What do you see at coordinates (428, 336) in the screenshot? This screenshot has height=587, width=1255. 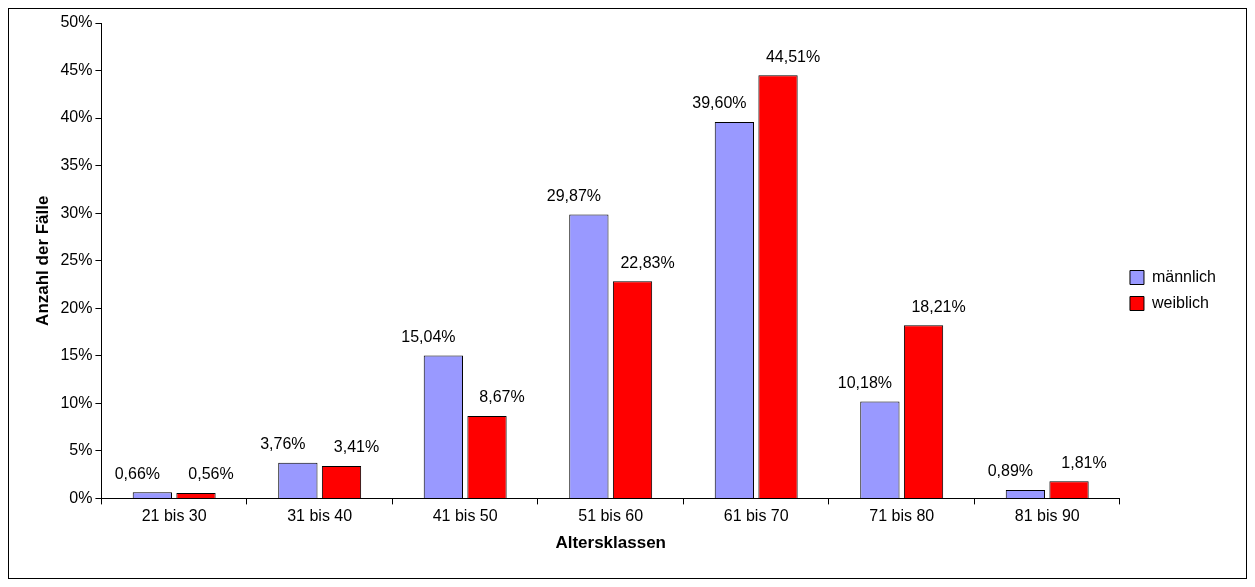 I see `data-label: 15,04%` at bounding box center [428, 336].